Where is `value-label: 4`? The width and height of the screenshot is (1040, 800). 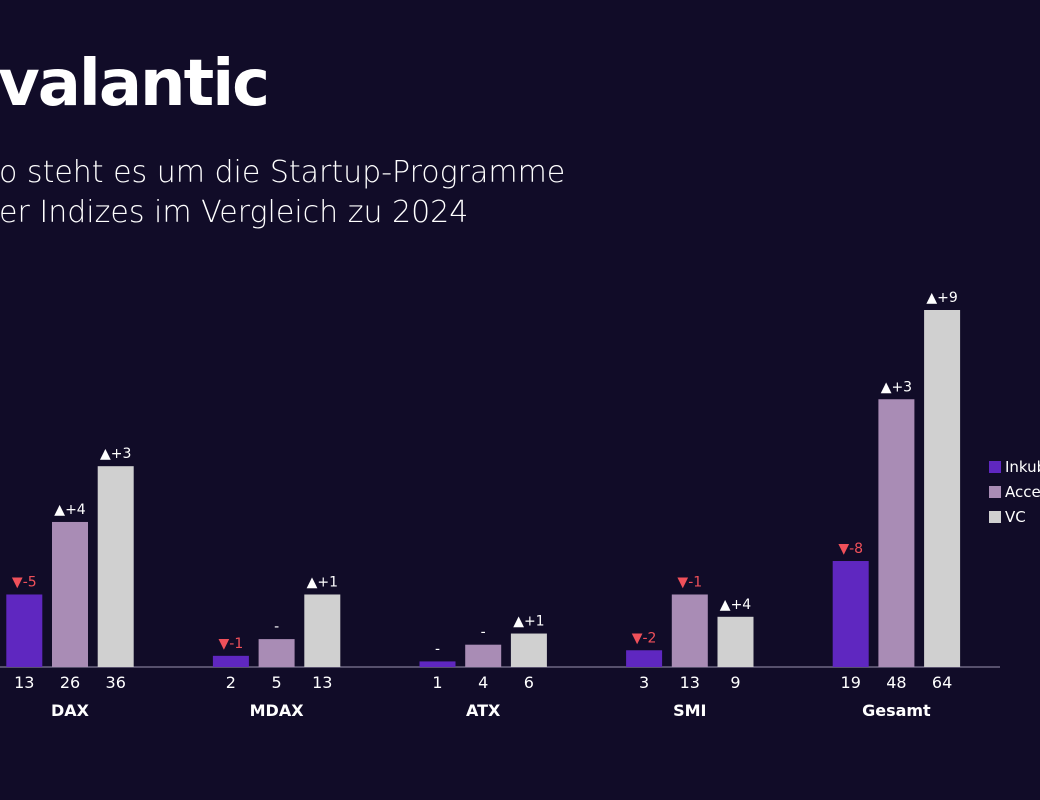
value-label: 4 is located at coordinates (483, 682).